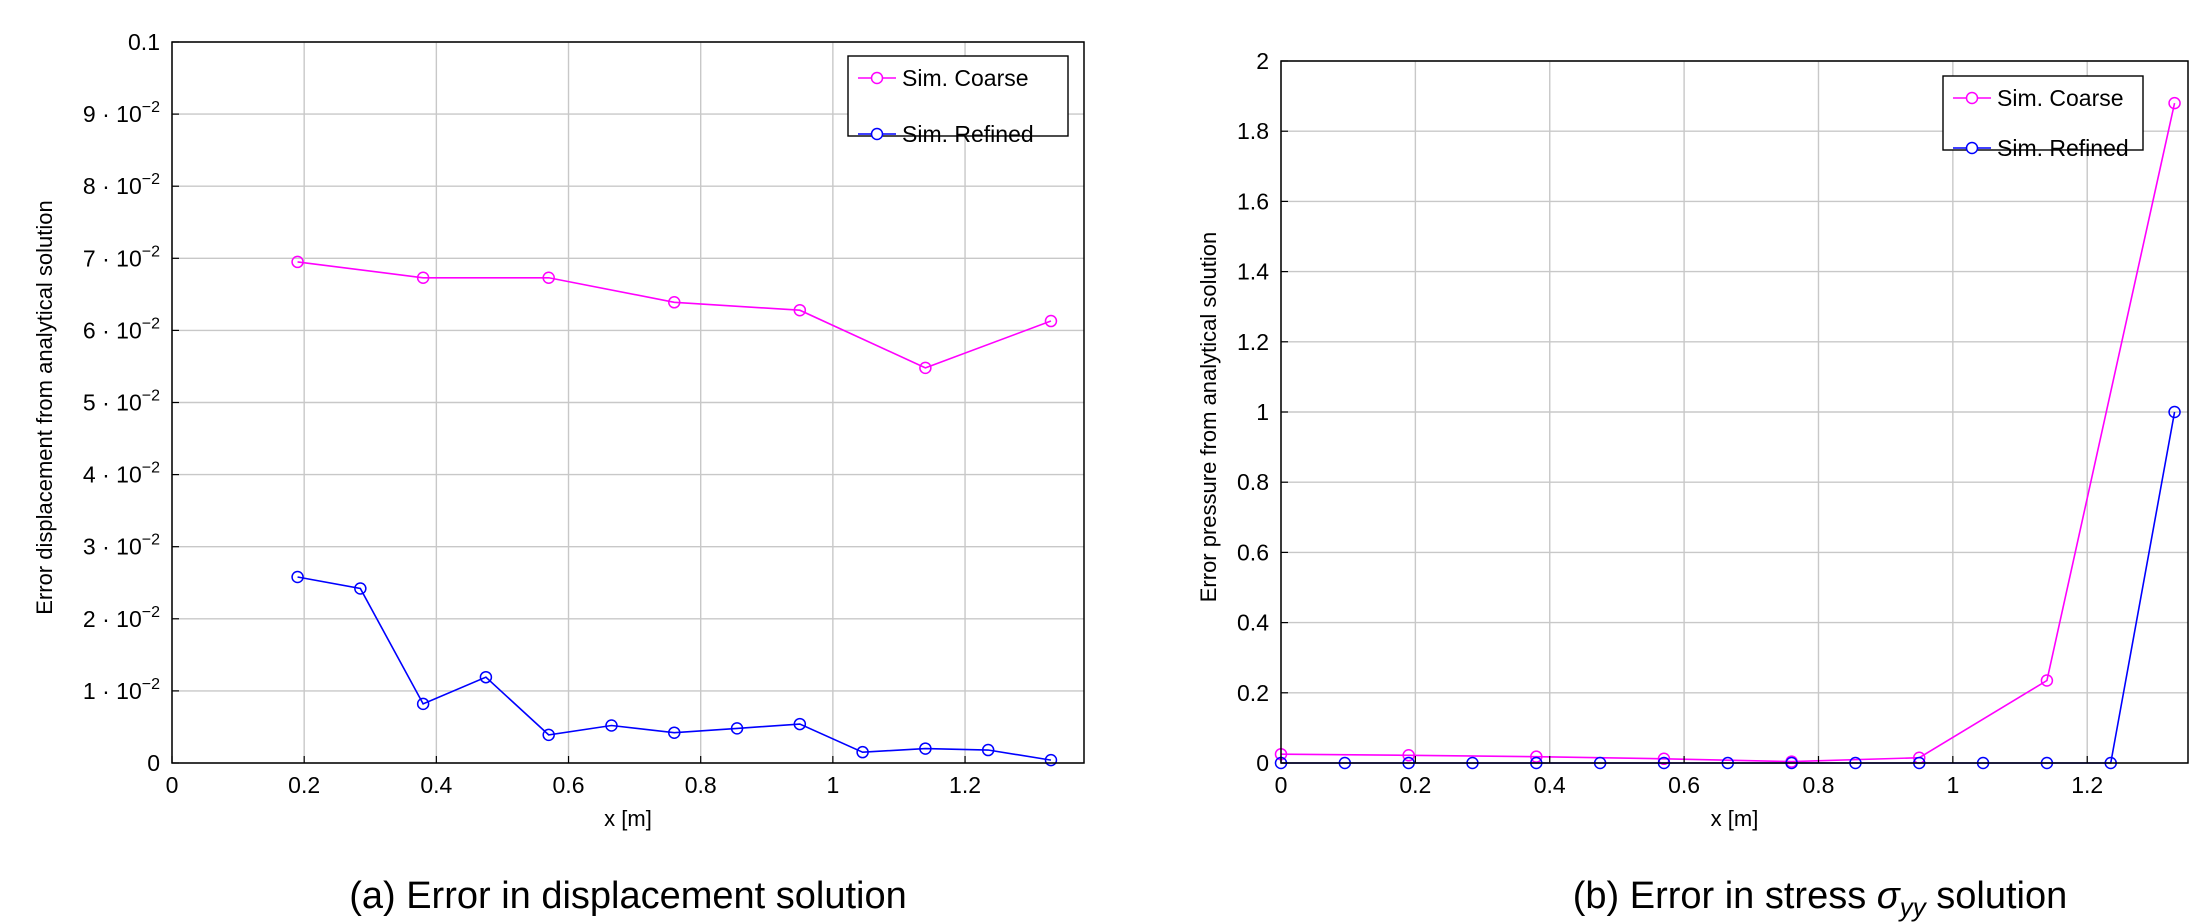 The height and width of the screenshot is (924, 2200). What do you see at coordinates (121, 113) in the screenshot?
I see `y-tick-label: 9 · 10⁻²` at bounding box center [121, 113].